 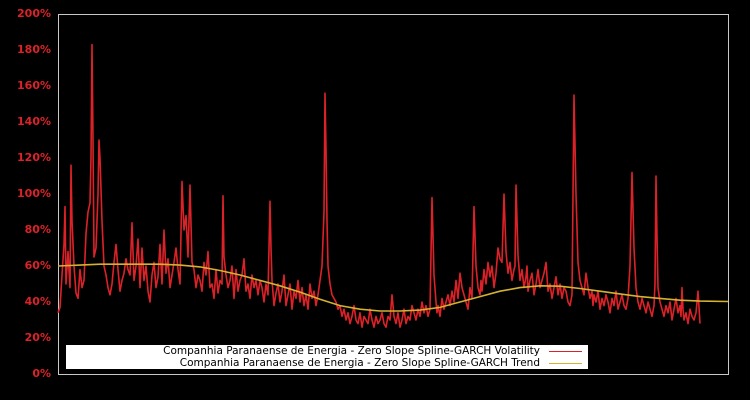 What do you see at coordinates (565, 363) in the screenshot?
I see `legend-swatch-trend` at bounding box center [565, 363].